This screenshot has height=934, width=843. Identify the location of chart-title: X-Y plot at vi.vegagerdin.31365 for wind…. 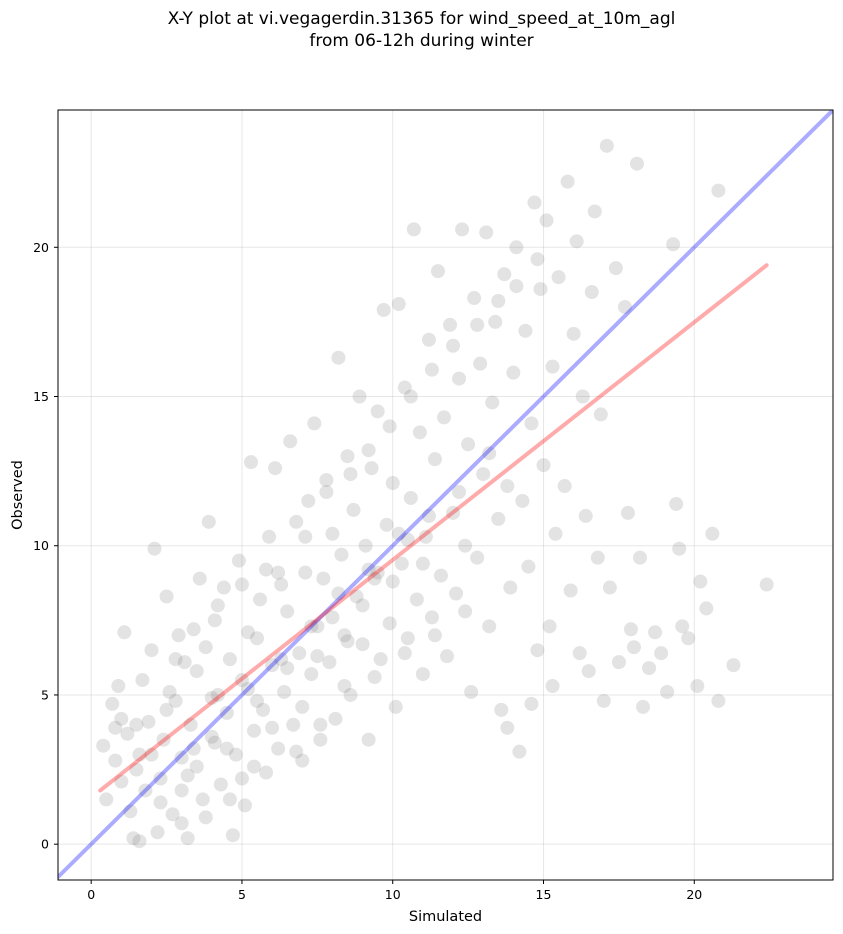
(421, 30).